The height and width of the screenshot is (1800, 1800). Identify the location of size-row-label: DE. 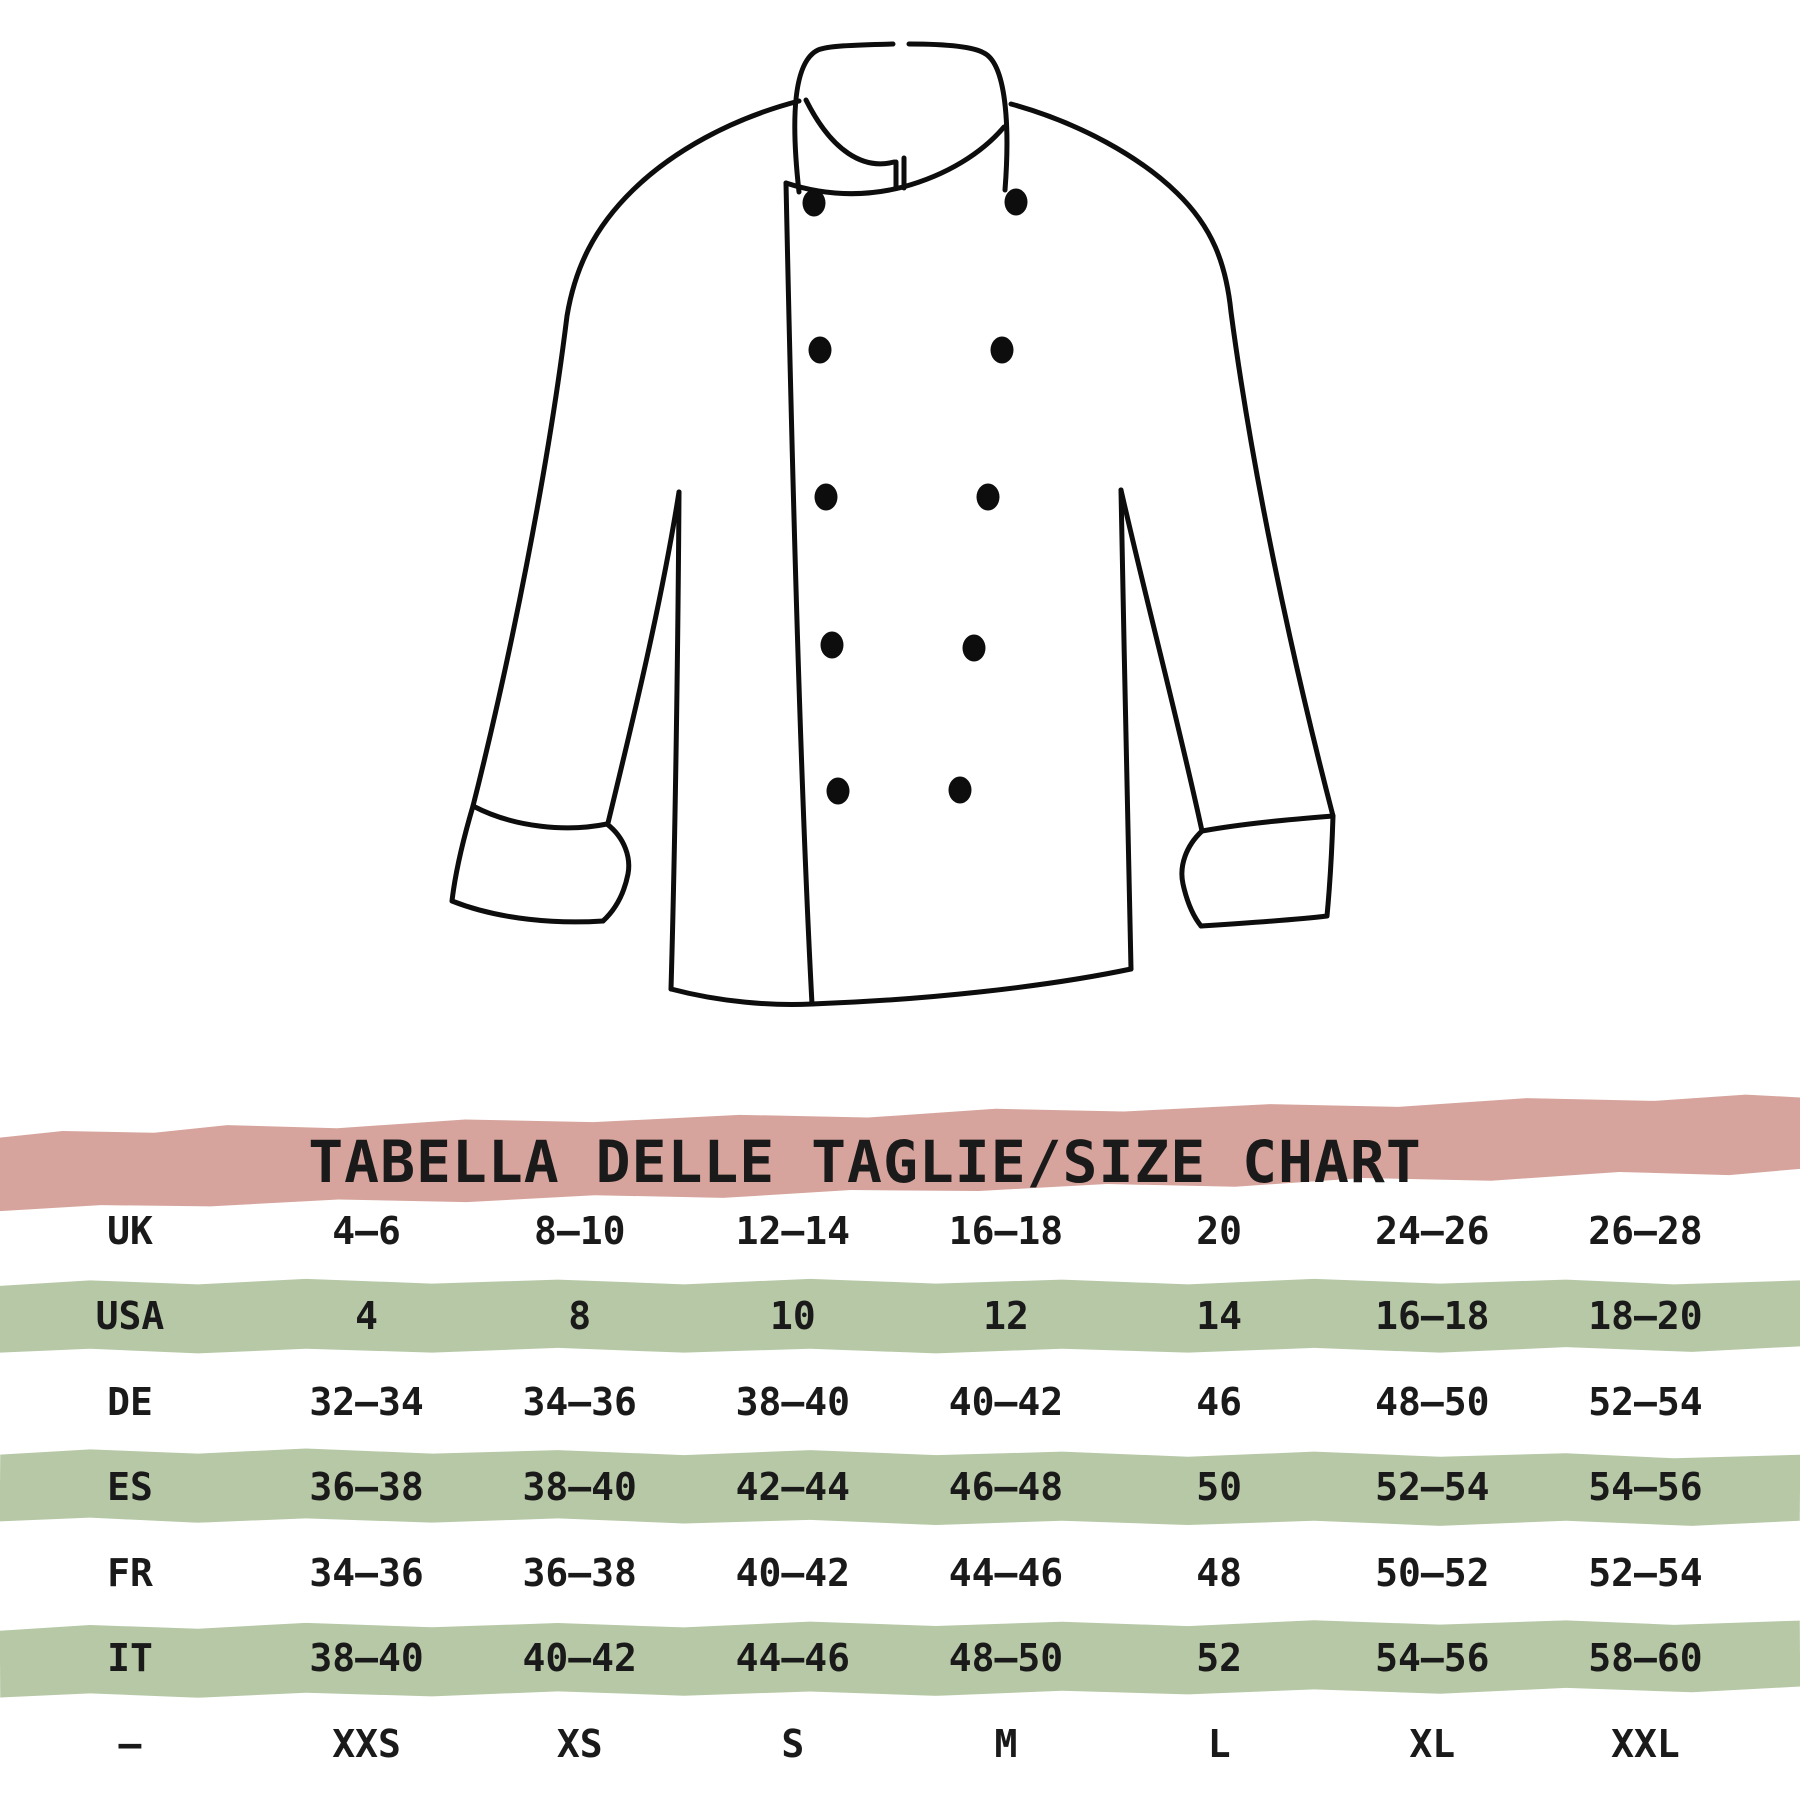
(130, 1401).